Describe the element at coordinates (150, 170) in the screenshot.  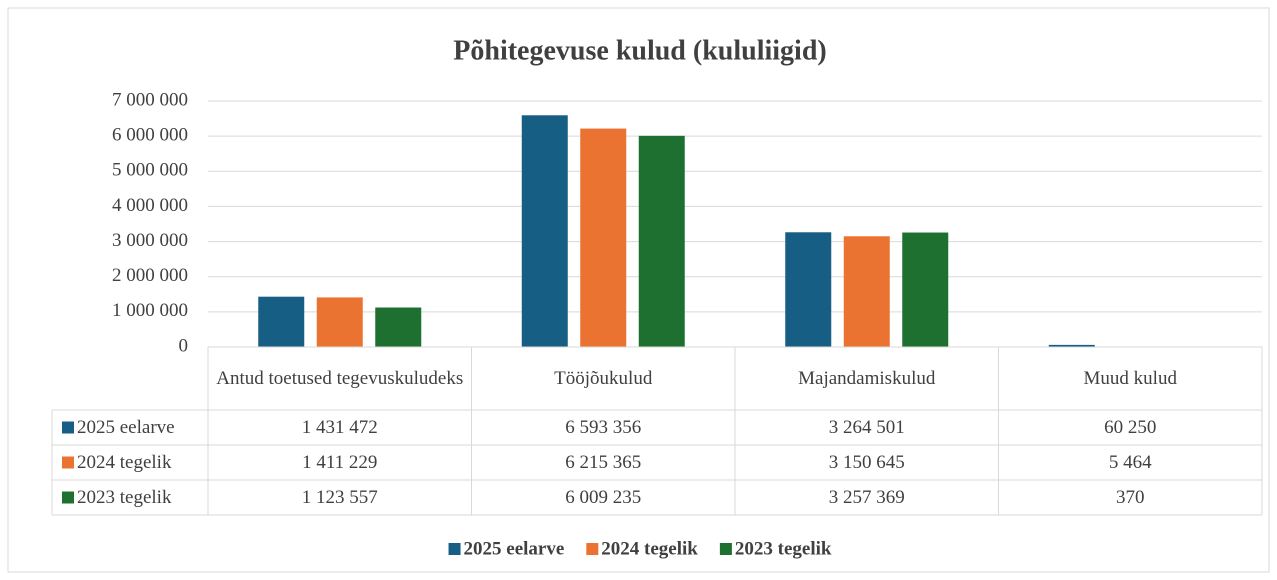
I see `y-tick-label: 5 000 000` at that location.